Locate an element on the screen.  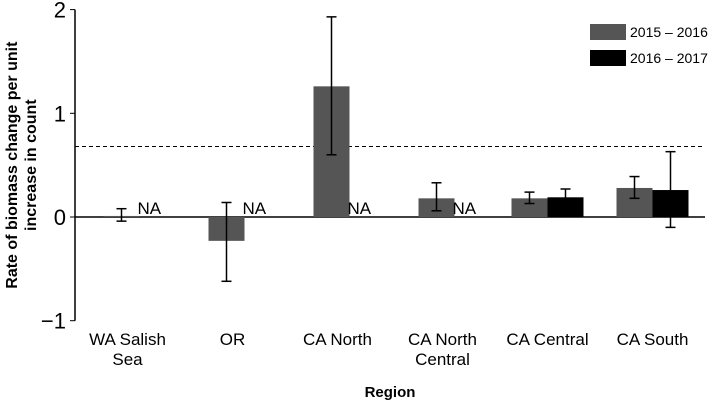
x-tick-label: CA Central is located at coordinates (547, 339).